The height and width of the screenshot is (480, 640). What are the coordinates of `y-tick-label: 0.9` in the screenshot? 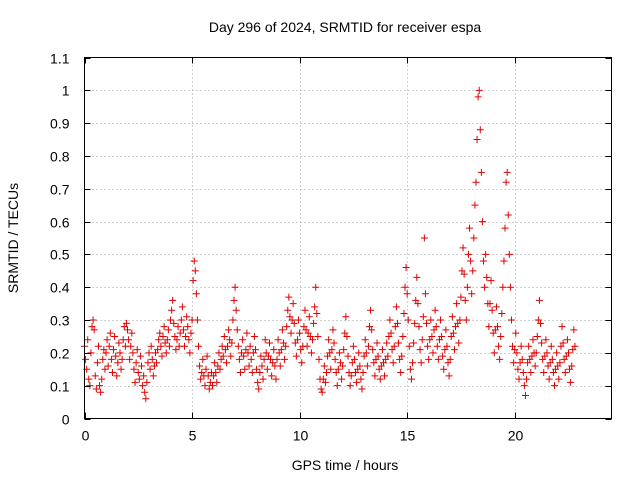 It's located at (60, 124).